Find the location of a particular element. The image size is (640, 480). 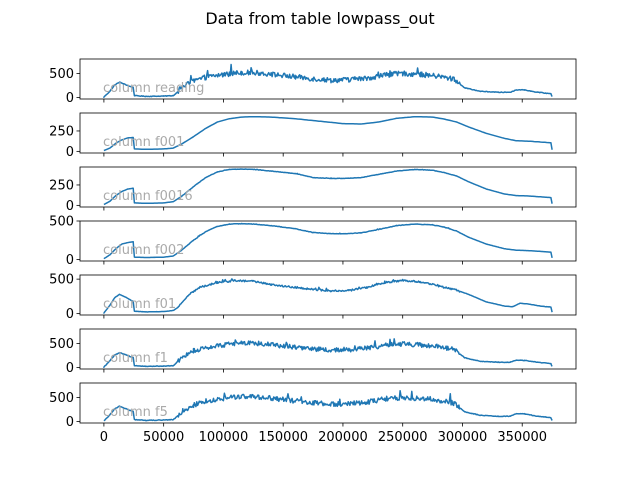

panel-label: column reading is located at coordinates (153, 88).